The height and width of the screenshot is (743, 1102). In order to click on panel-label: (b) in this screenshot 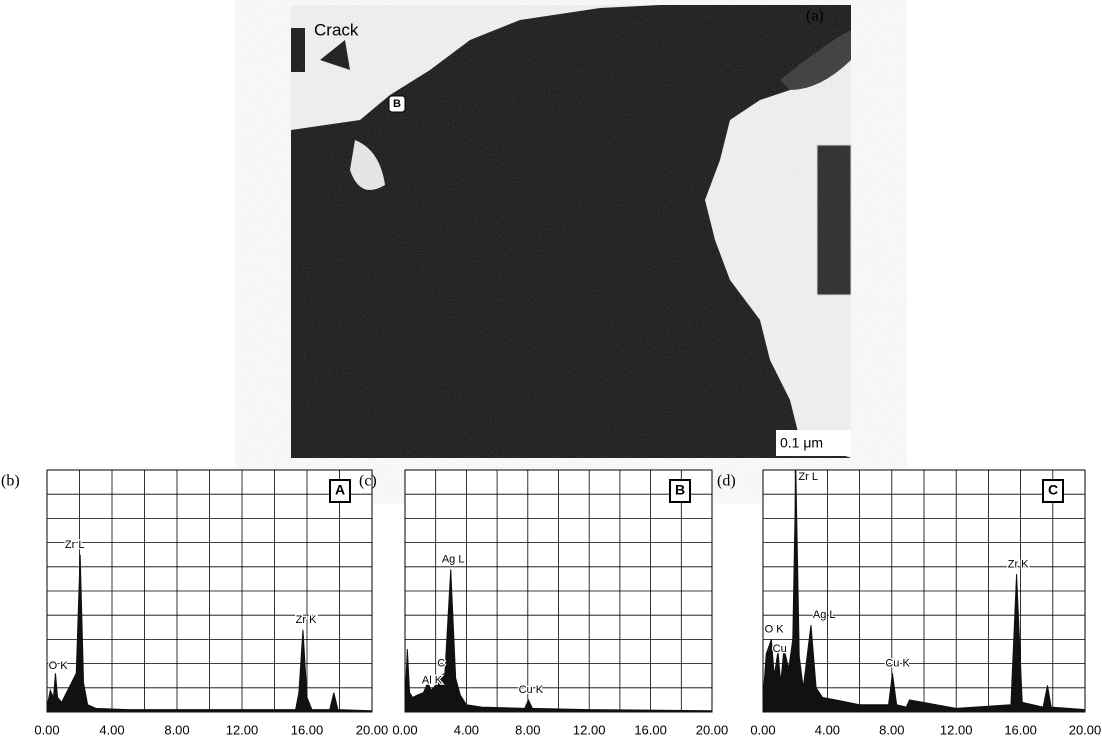, I will do `click(10, 481)`.